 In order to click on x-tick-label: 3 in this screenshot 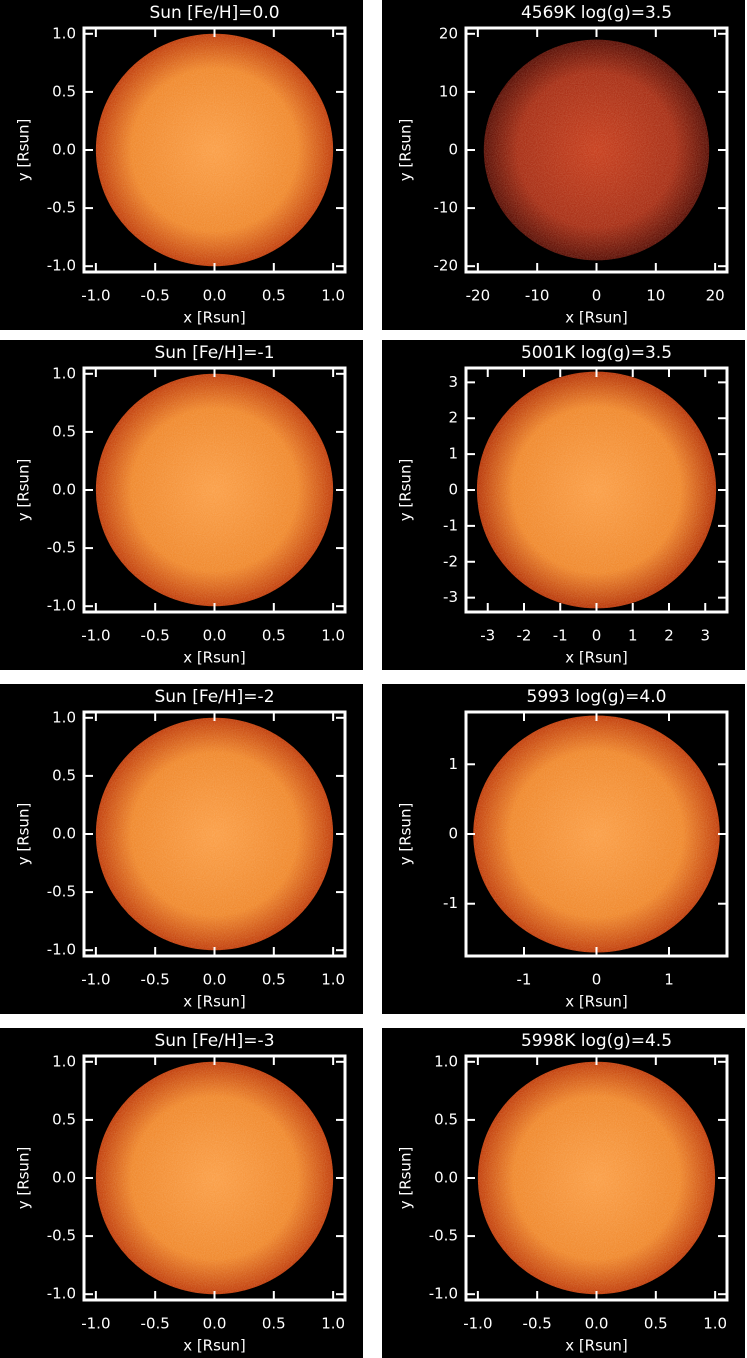, I will do `click(705, 636)`.